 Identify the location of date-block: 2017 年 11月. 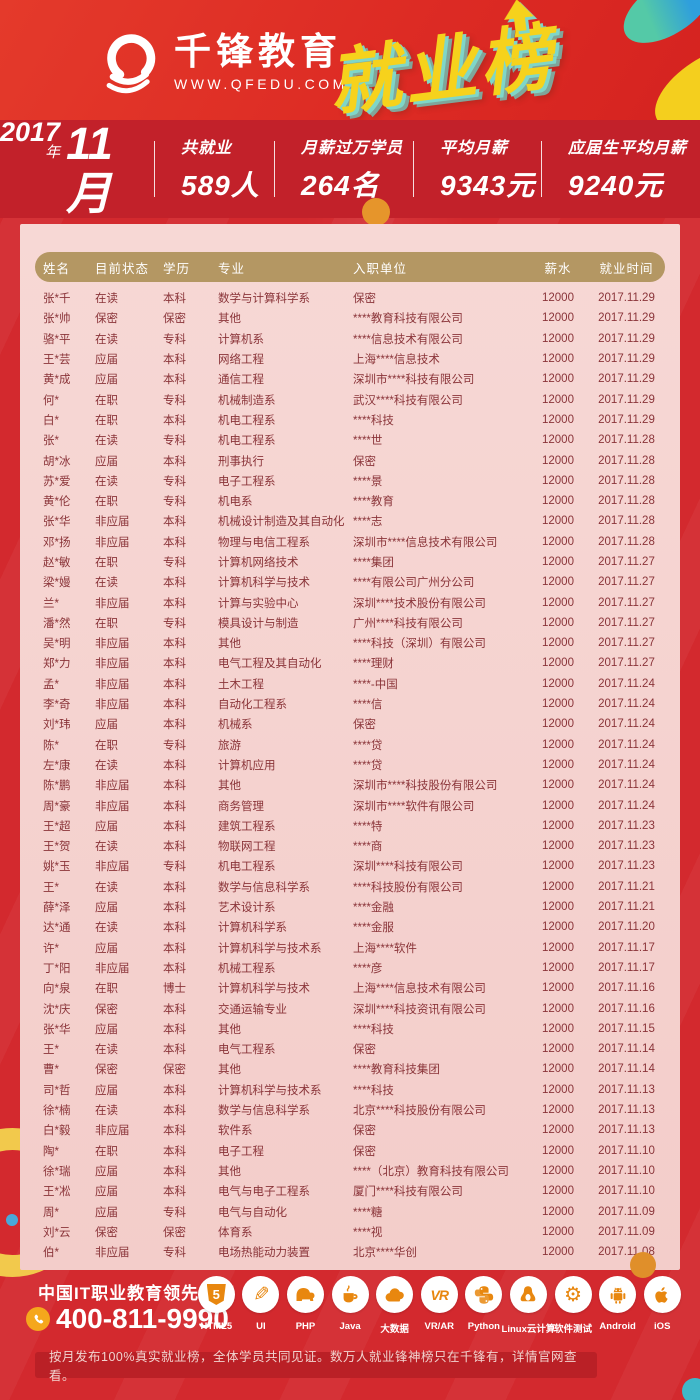
(77, 169).